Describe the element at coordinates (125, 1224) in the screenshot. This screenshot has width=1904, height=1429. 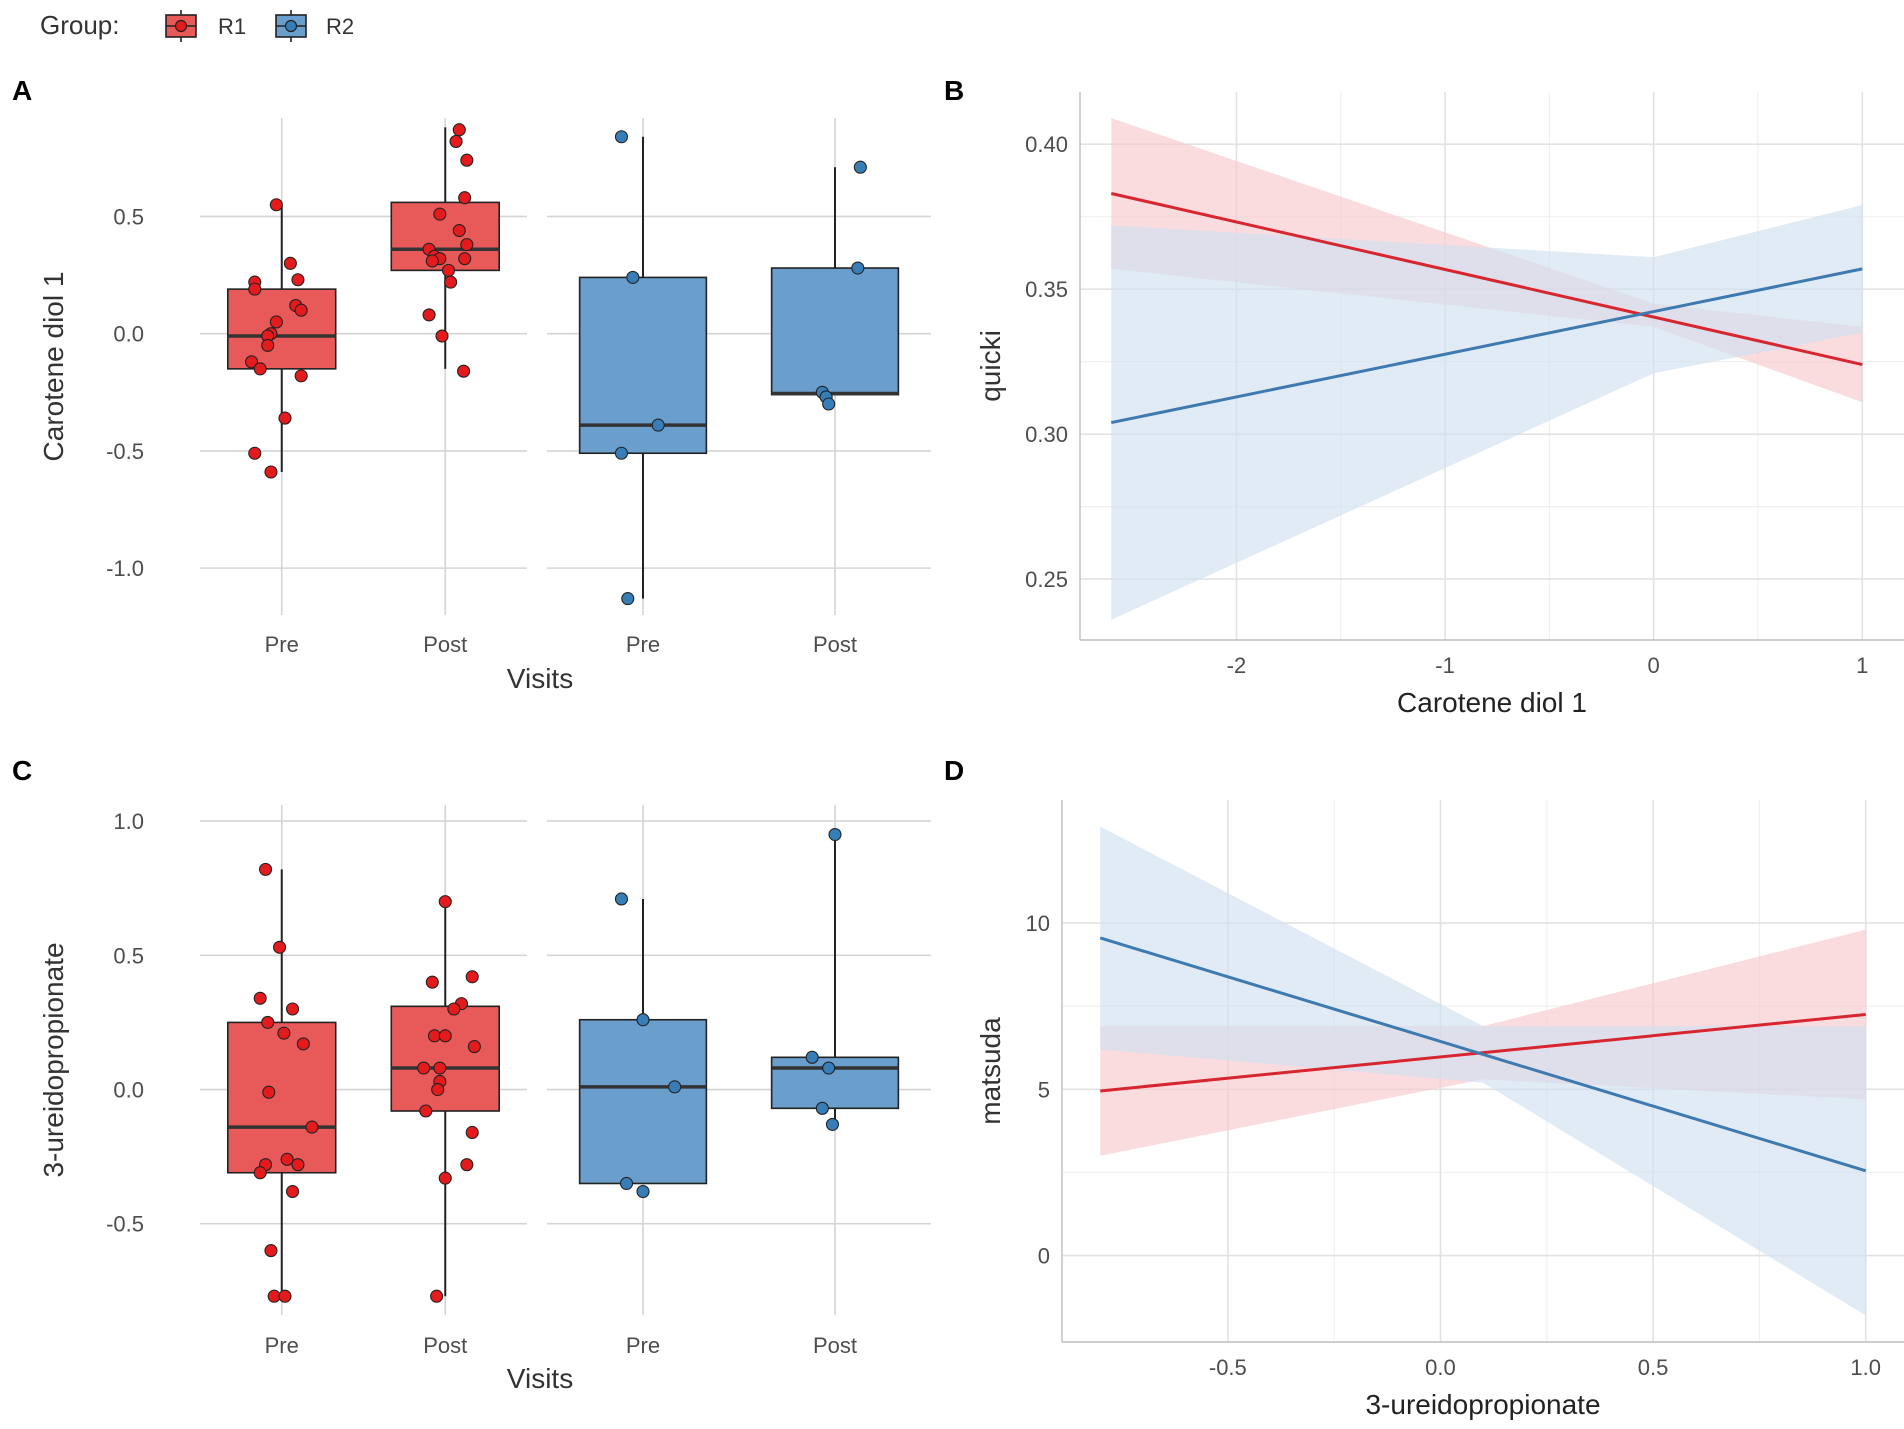
I see `y-tick-label: -0.5` at that location.